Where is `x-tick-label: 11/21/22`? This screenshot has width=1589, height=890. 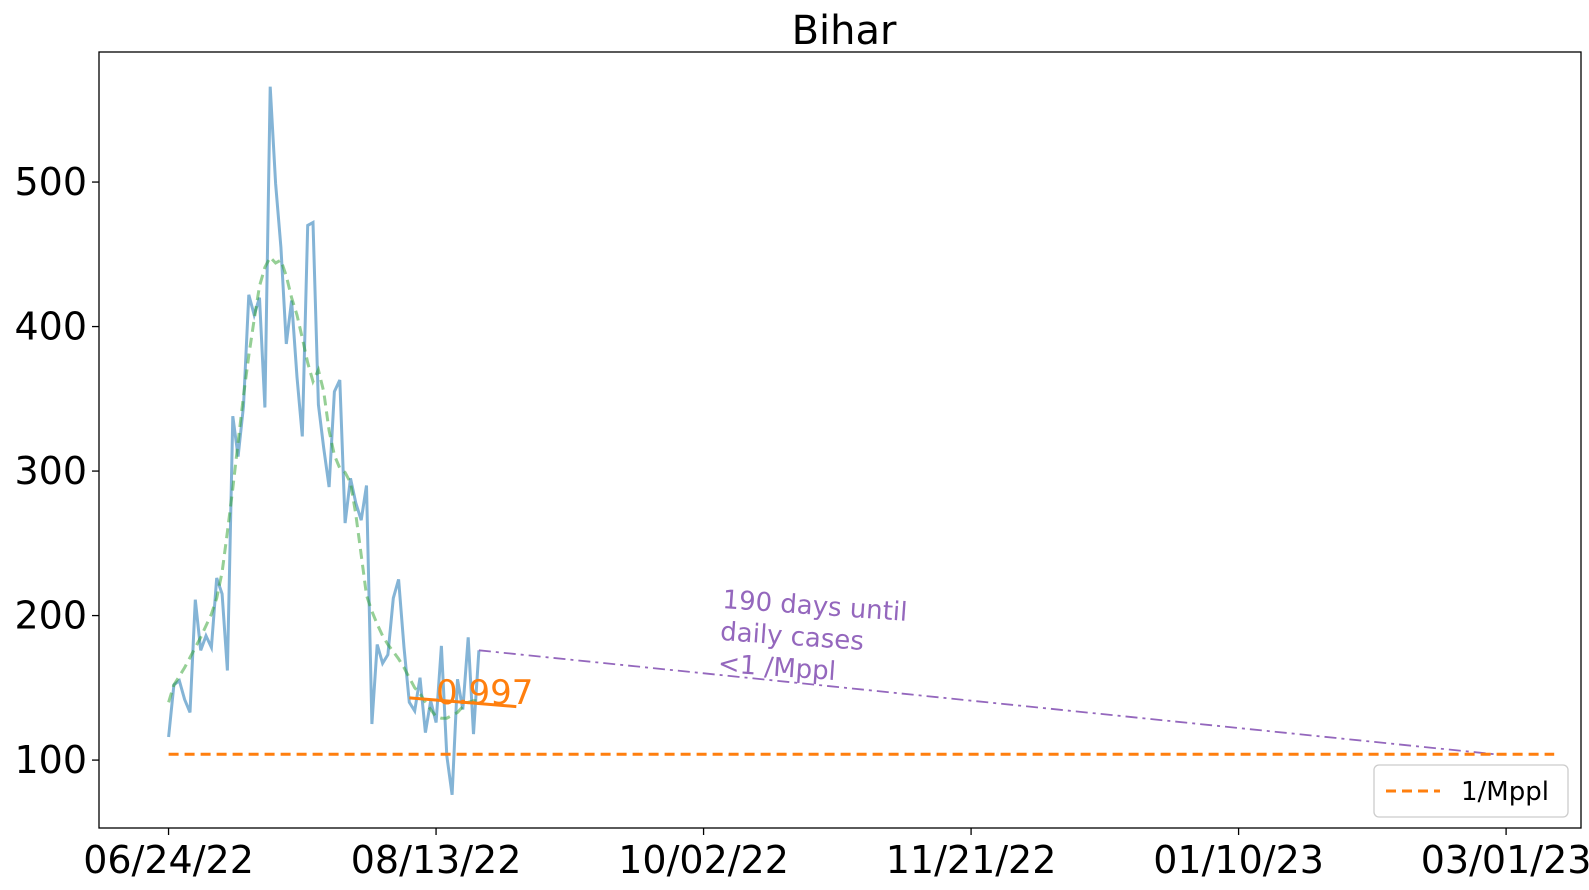
x-tick-label: 11/21/22 is located at coordinates (971, 860).